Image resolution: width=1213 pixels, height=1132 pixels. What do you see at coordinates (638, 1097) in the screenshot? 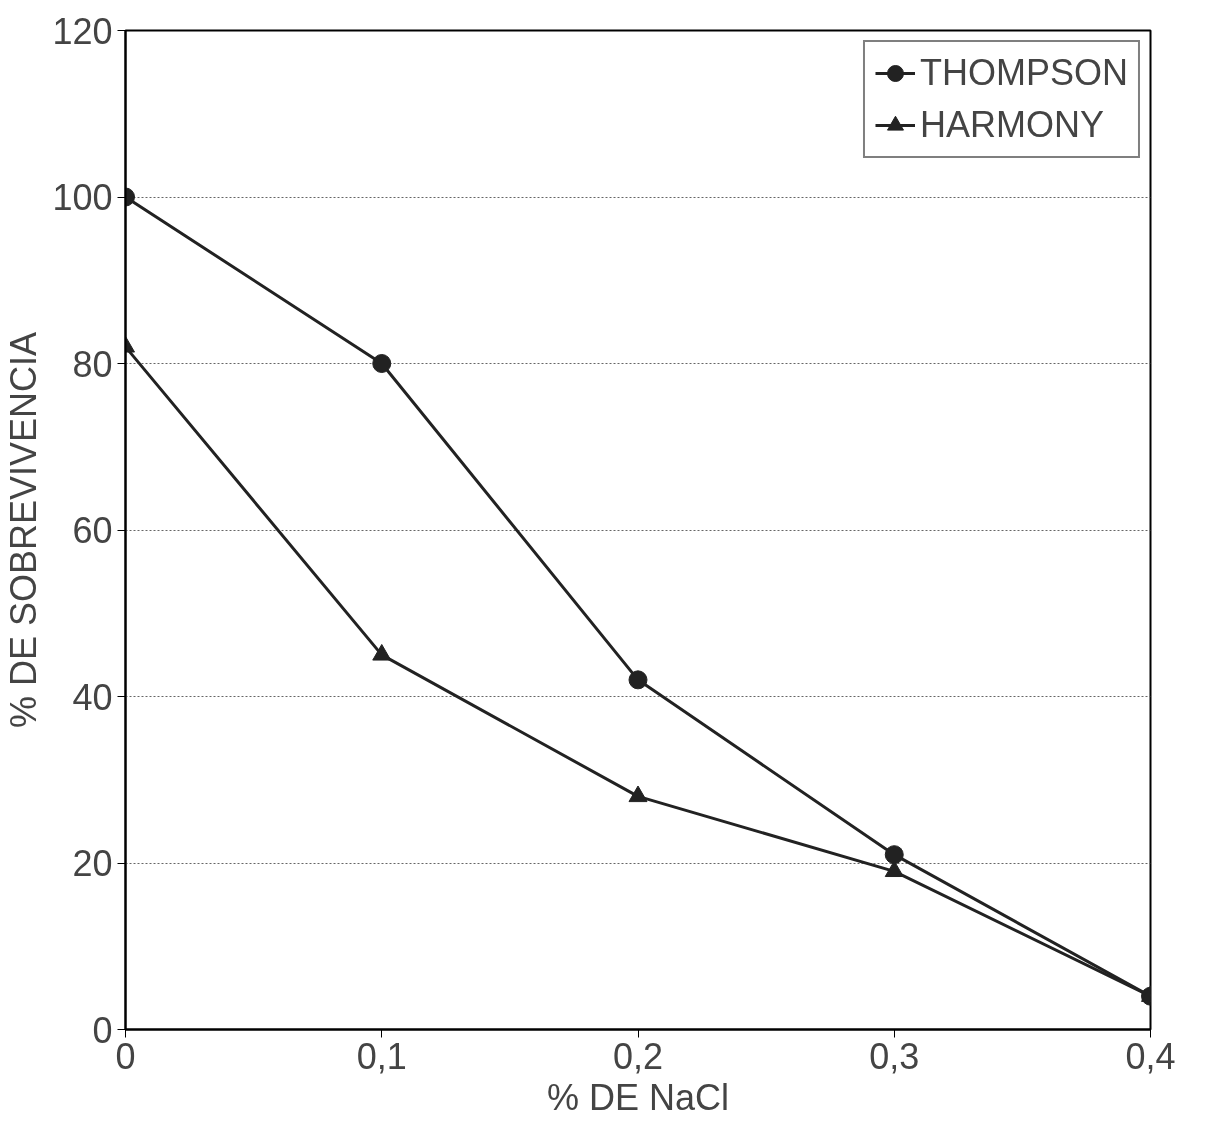
I see `x-axis-title: % DE NaCl` at bounding box center [638, 1097].